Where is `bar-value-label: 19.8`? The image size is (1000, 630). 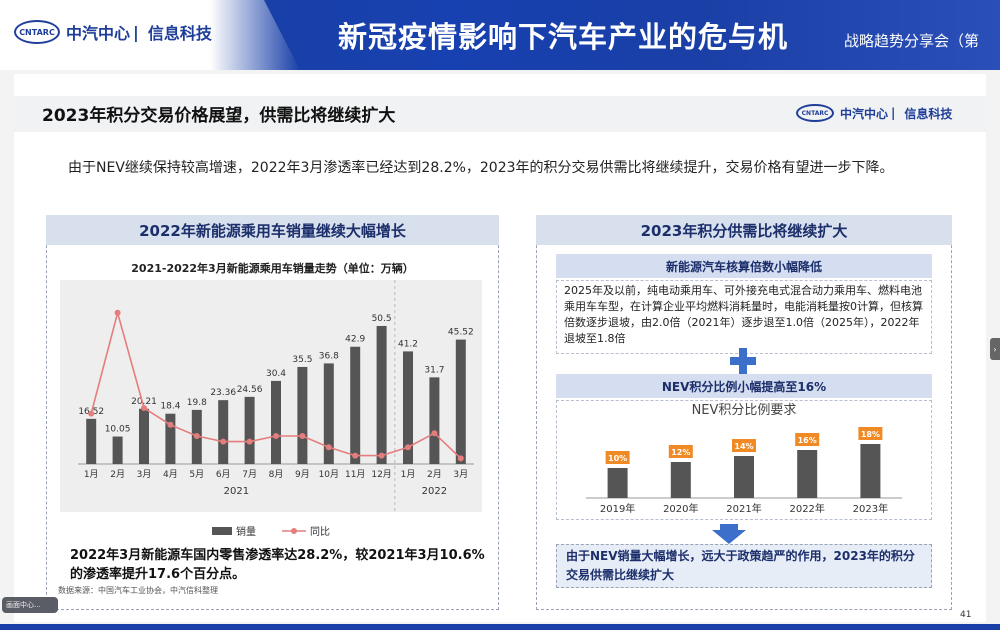
bar-value-label: 19.8 is located at coordinates (197, 403).